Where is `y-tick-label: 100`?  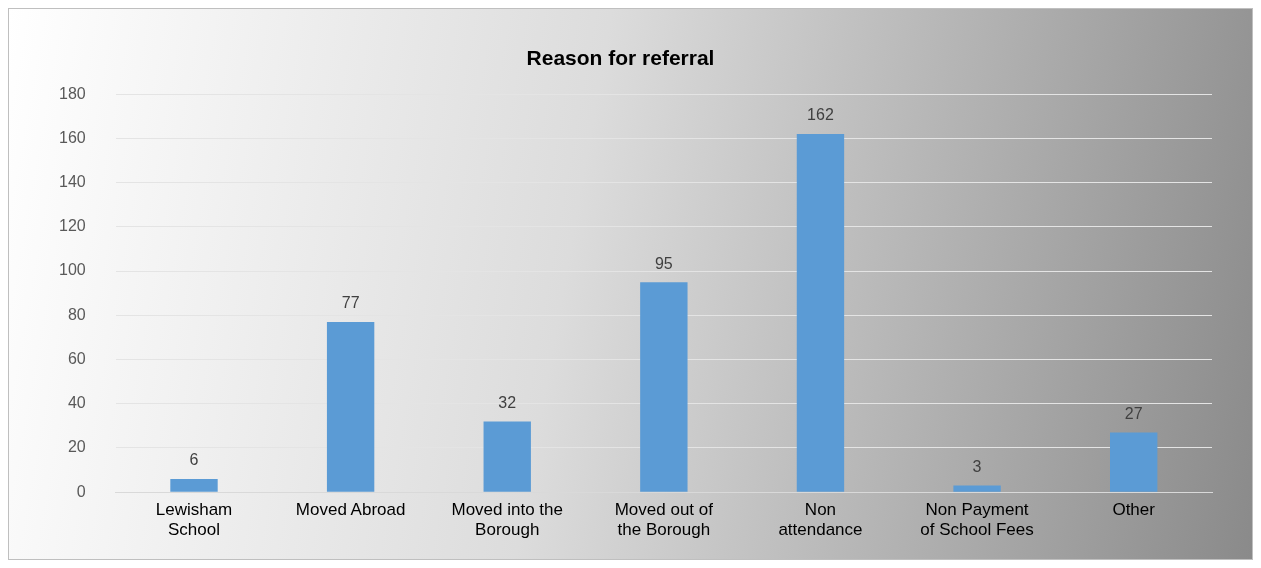 y-tick-label: 100 is located at coordinates (72, 270).